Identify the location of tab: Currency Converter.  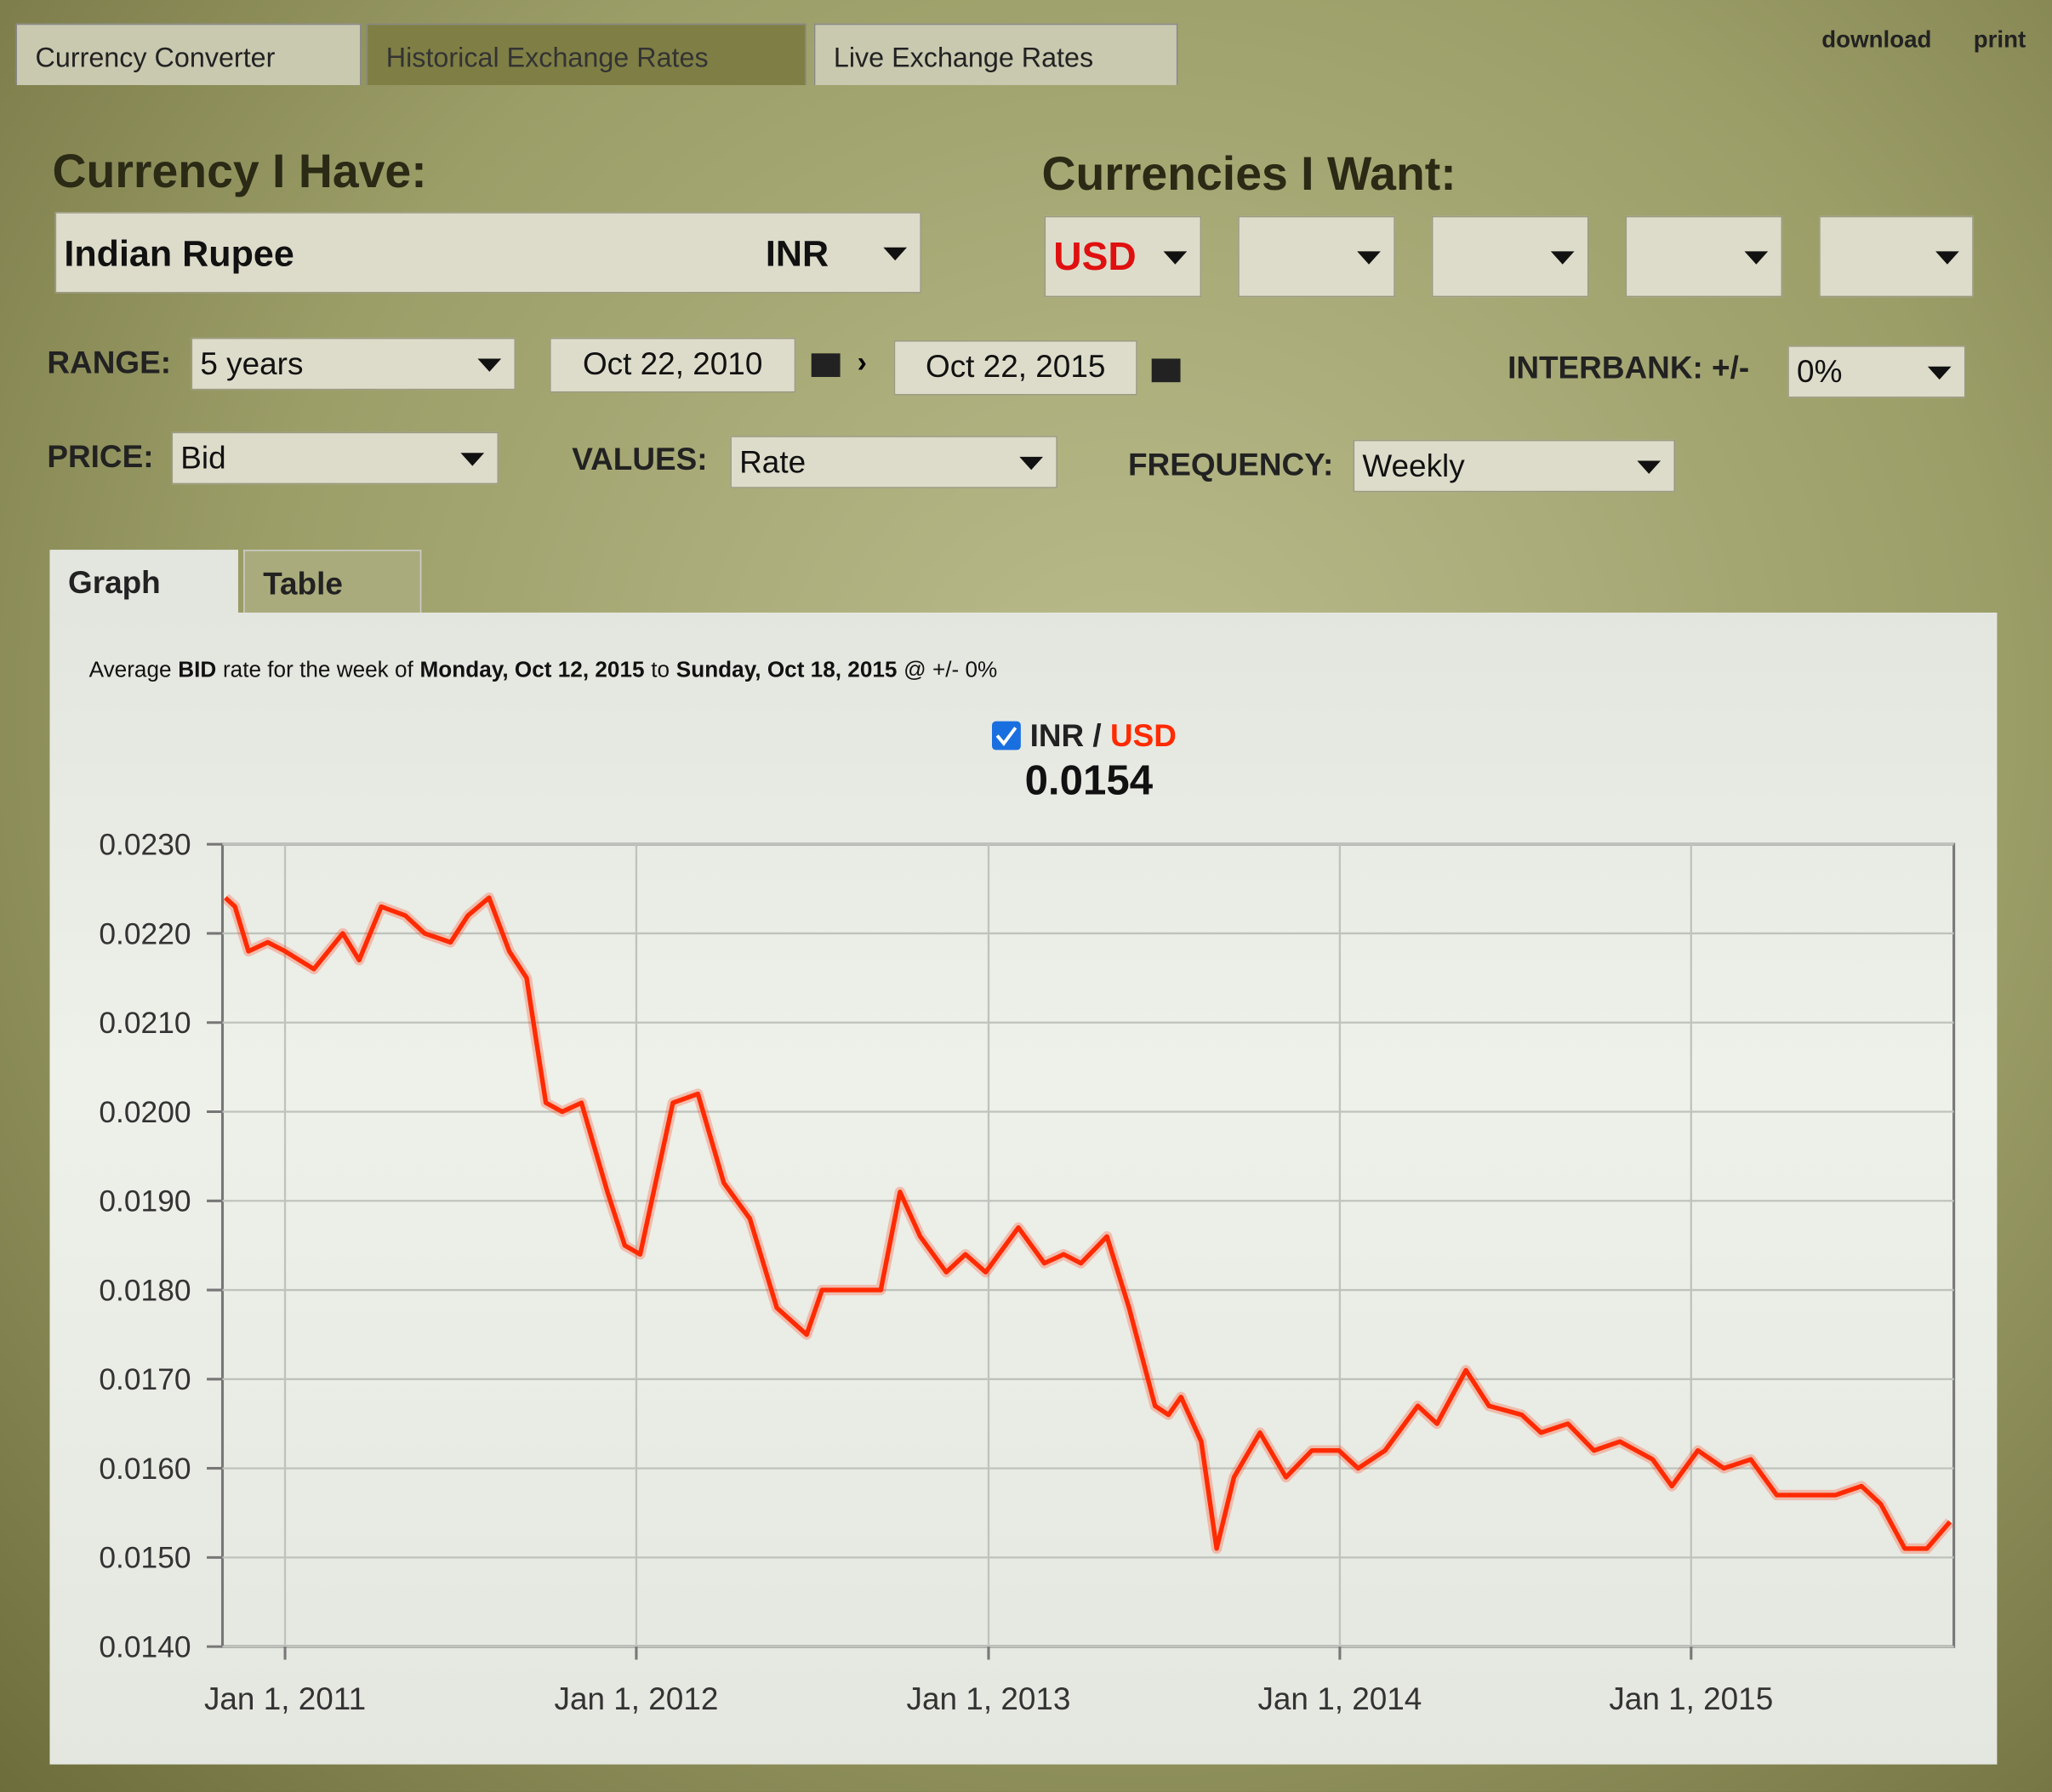
(189, 54).